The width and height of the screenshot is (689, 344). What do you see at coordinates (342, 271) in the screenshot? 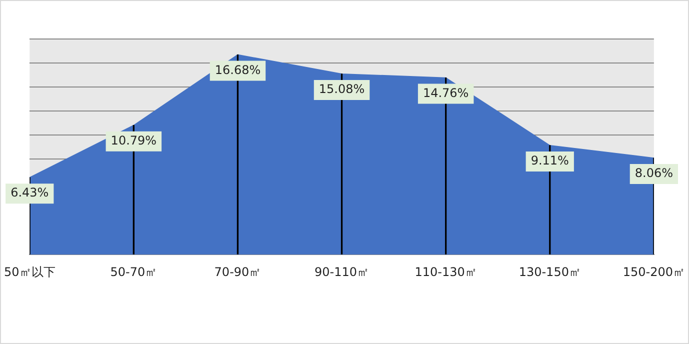
I see `x-tick-label: 90-110㎡` at bounding box center [342, 271].